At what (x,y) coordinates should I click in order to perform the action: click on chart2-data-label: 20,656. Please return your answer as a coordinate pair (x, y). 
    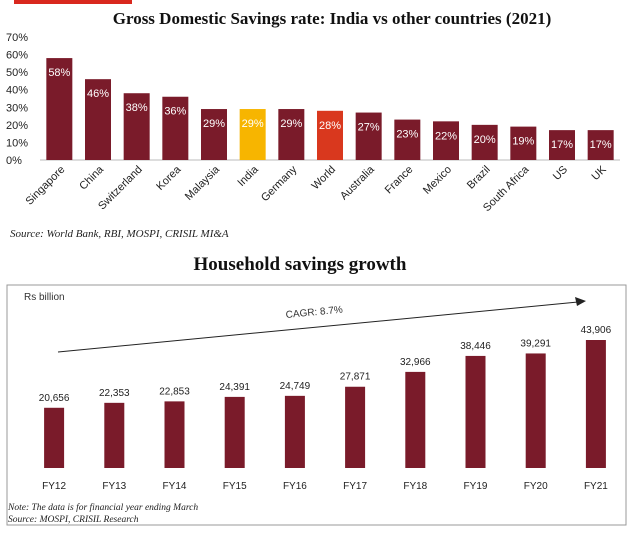
    Looking at the image, I should click on (54, 398).